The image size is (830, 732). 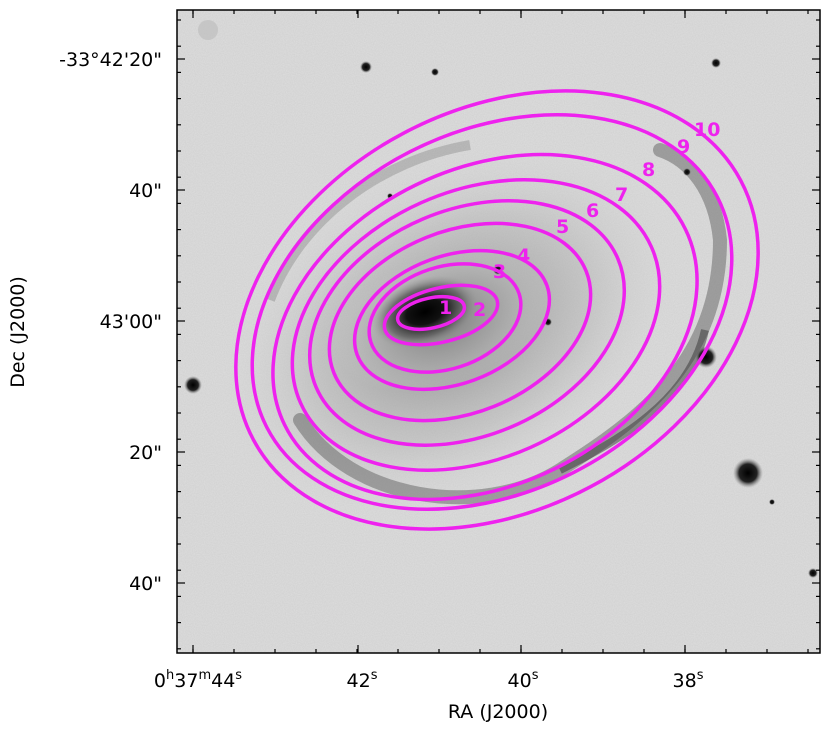 What do you see at coordinates (562, 227) in the screenshot?
I see `ring-label-5: 5` at bounding box center [562, 227].